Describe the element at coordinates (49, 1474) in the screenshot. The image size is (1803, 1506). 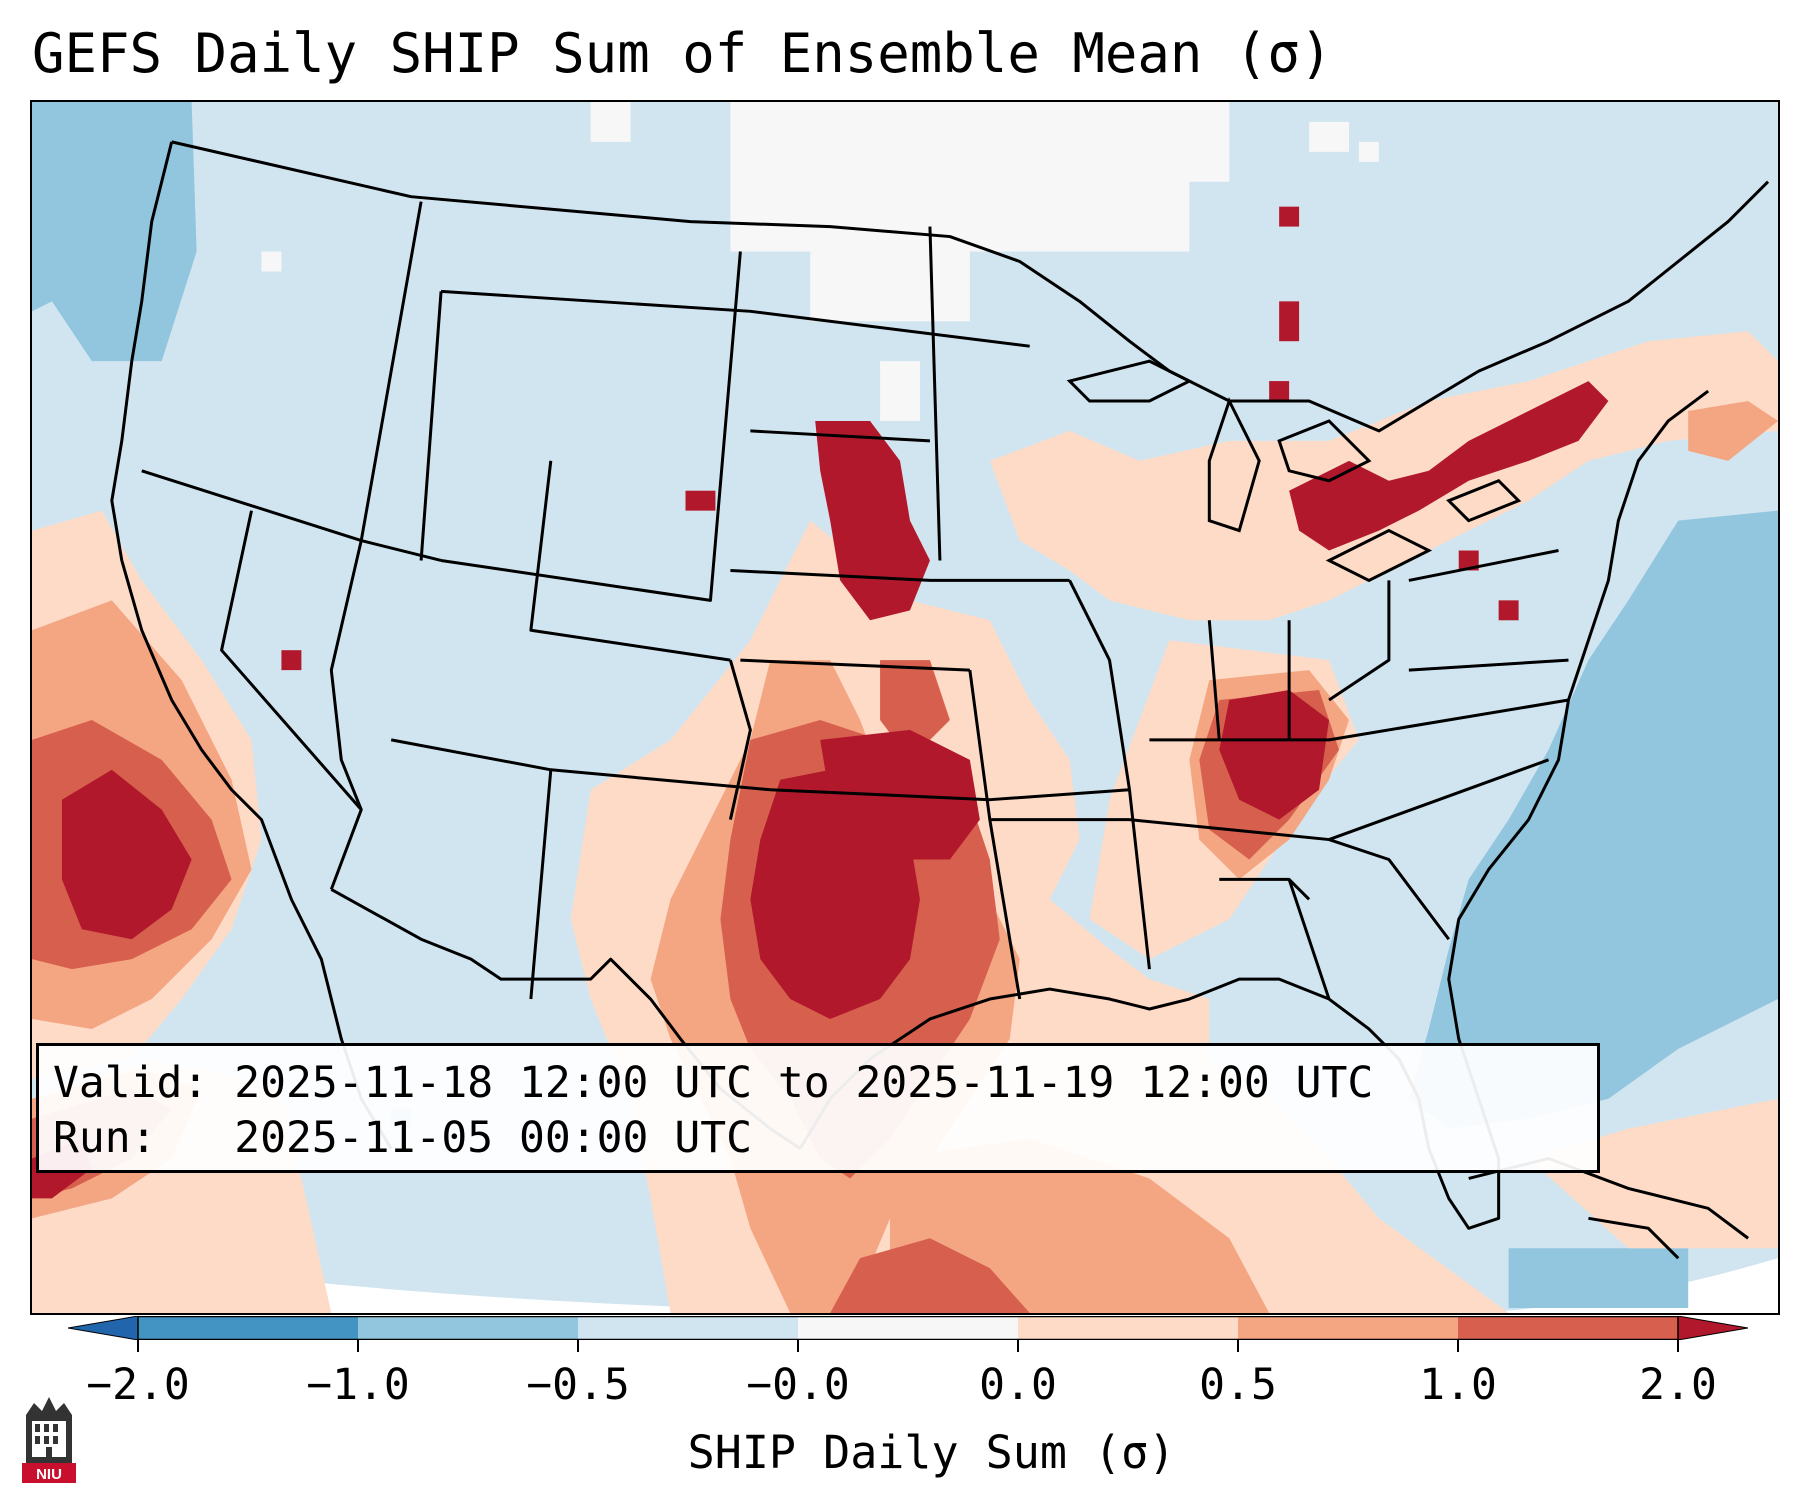
I see `logo-text: NIU` at that location.